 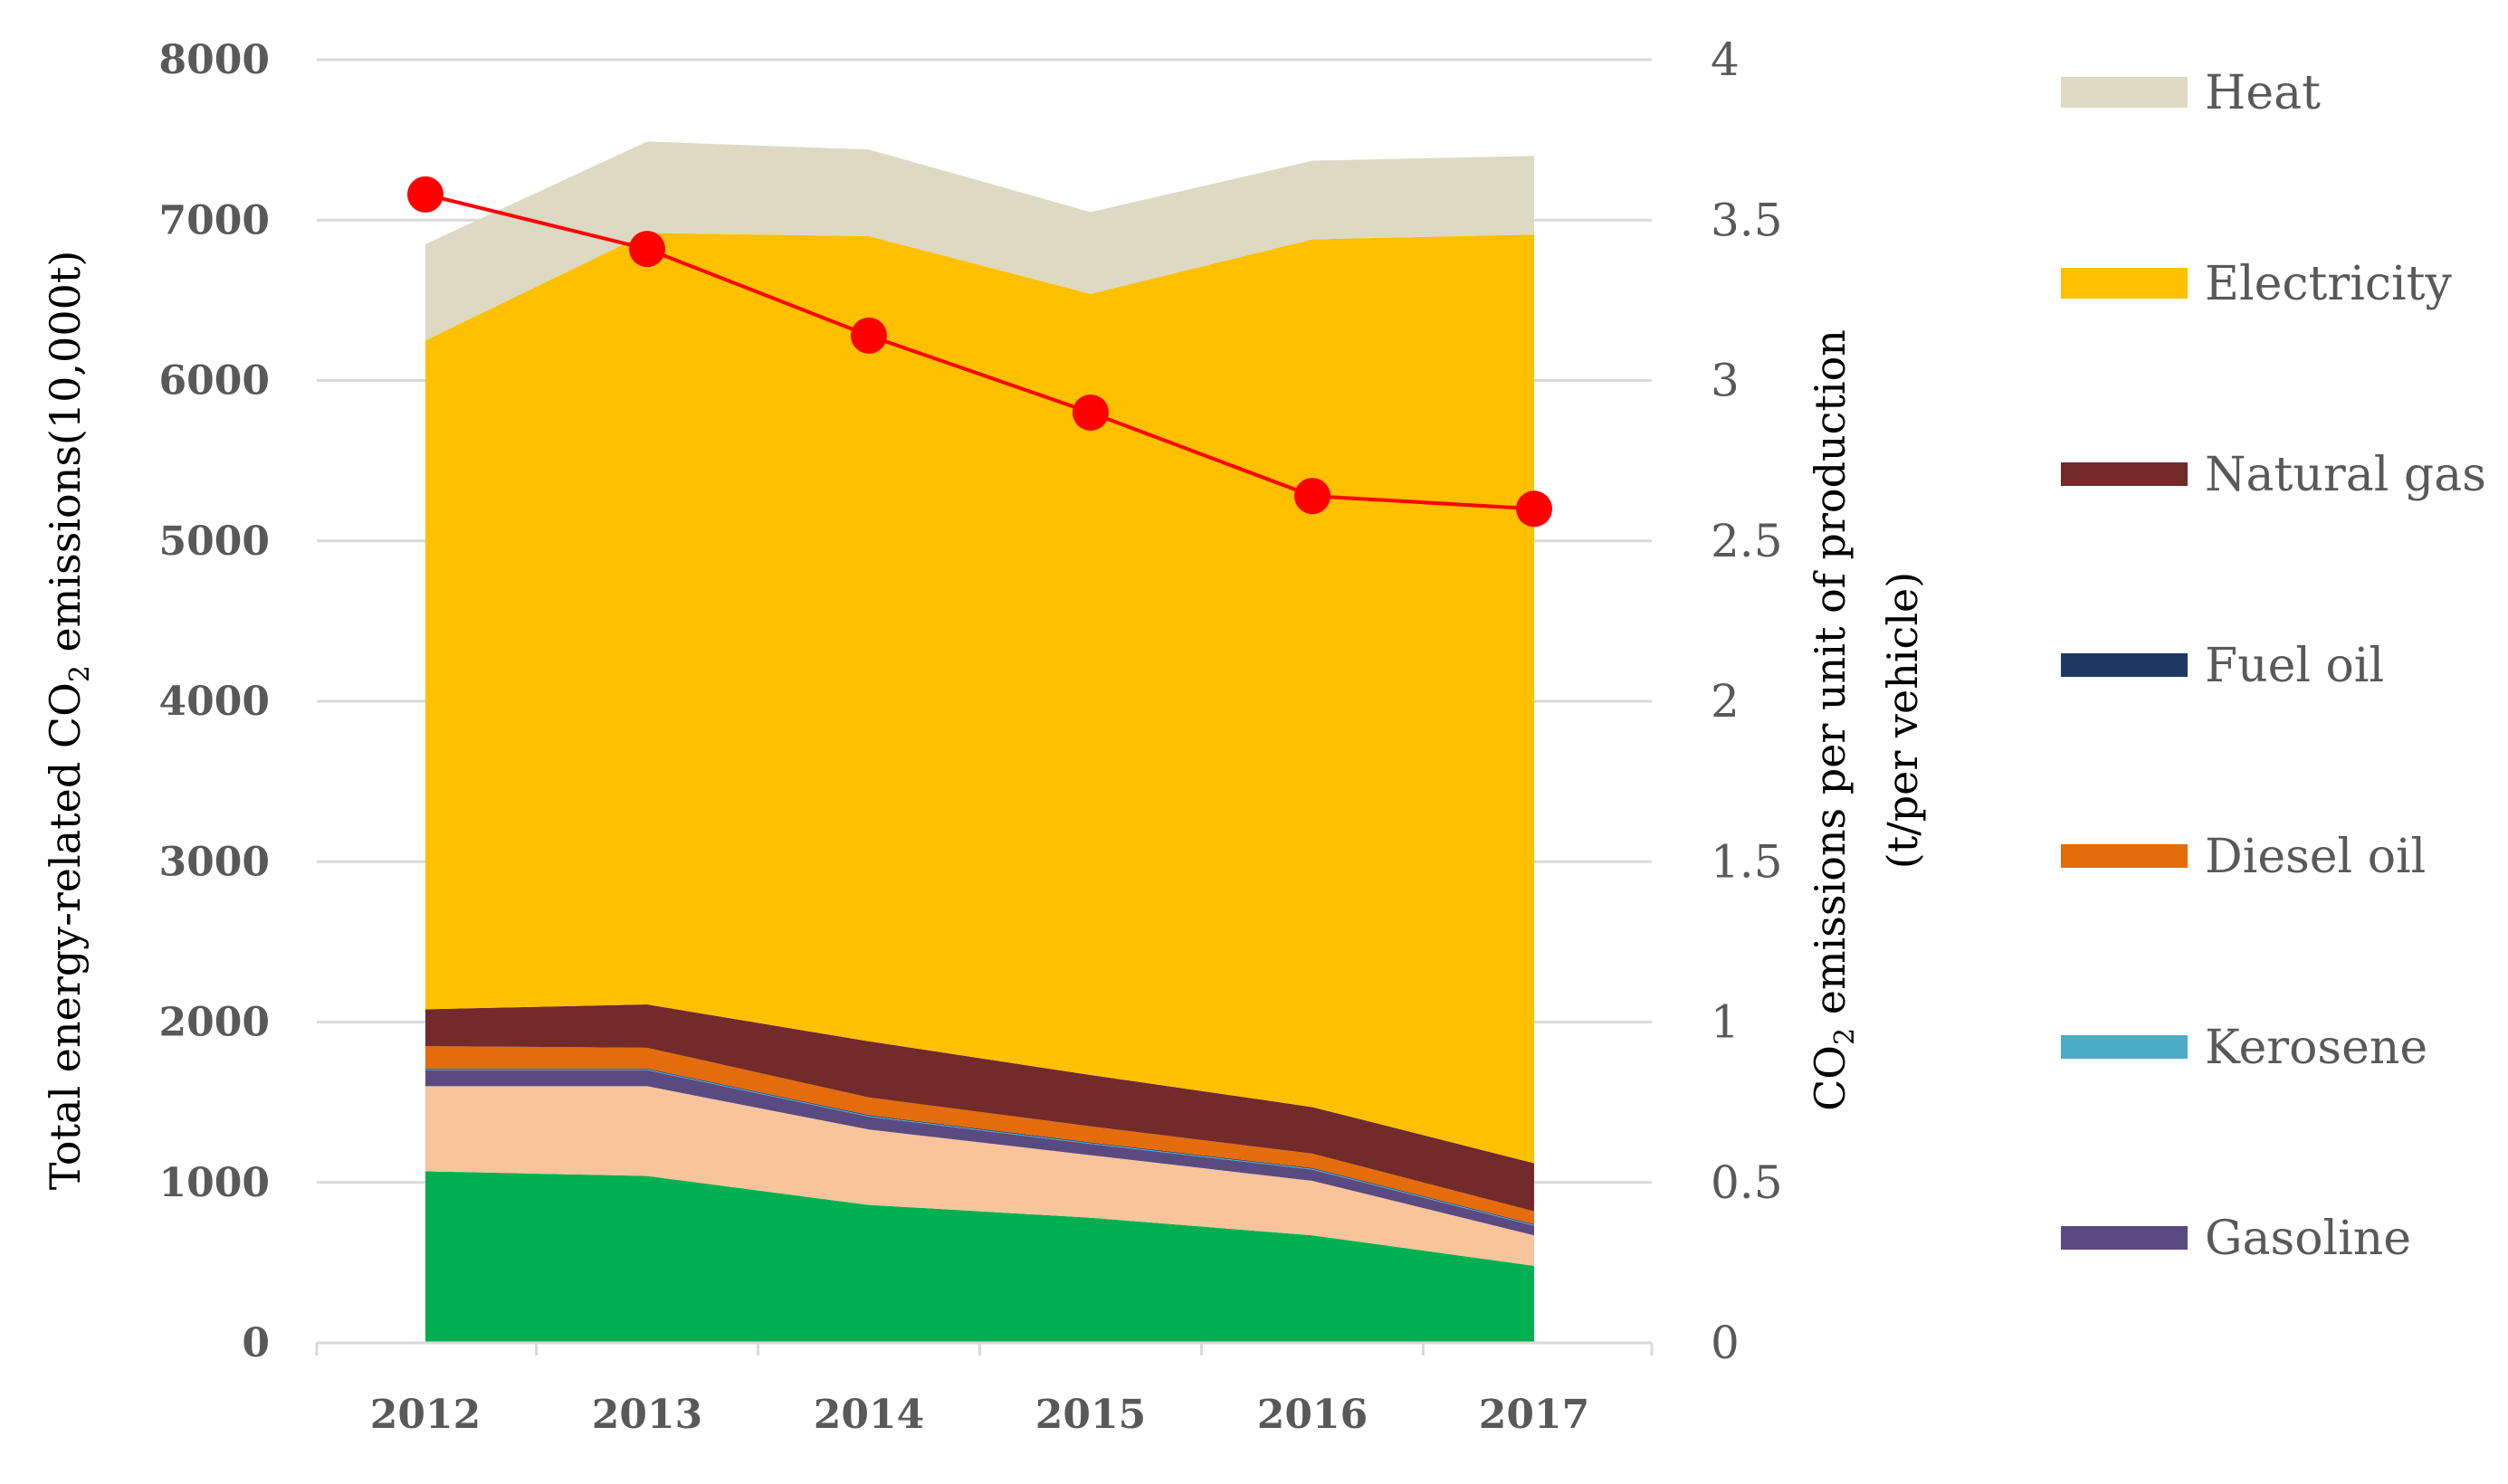 What do you see at coordinates (1845, 1036) in the screenshot?
I see `y-right-title-sub: 2` at bounding box center [1845, 1036].